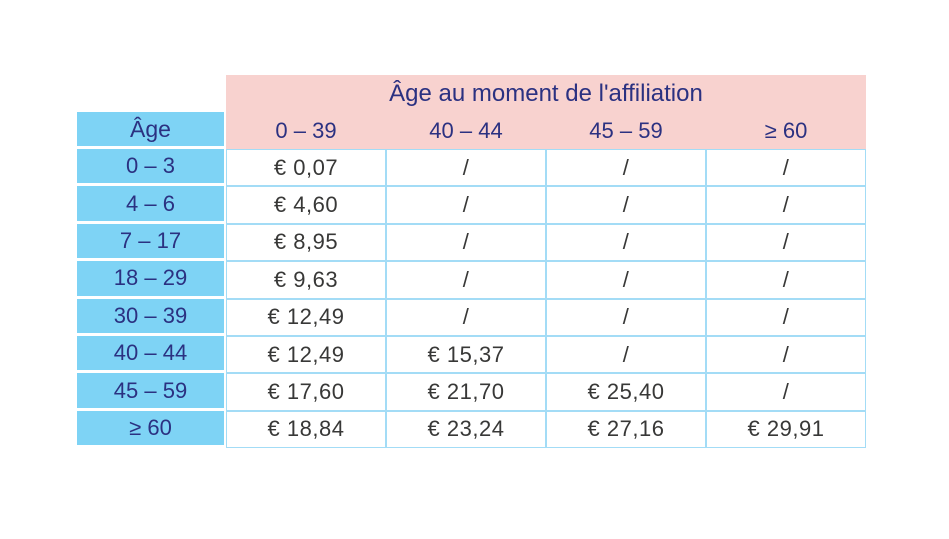 Image resolution: width=949 pixels, height=539 pixels. Describe the element at coordinates (466, 429) in the screenshot. I see `price-cell: € 23,24` at that location.